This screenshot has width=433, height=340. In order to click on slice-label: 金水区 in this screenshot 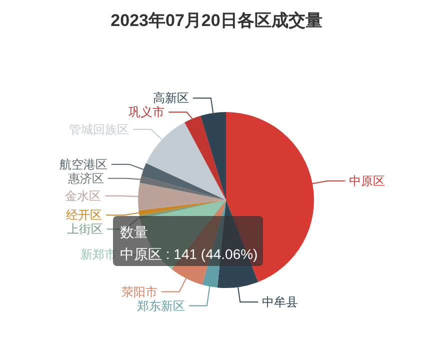, I will do `click(83, 195)`.